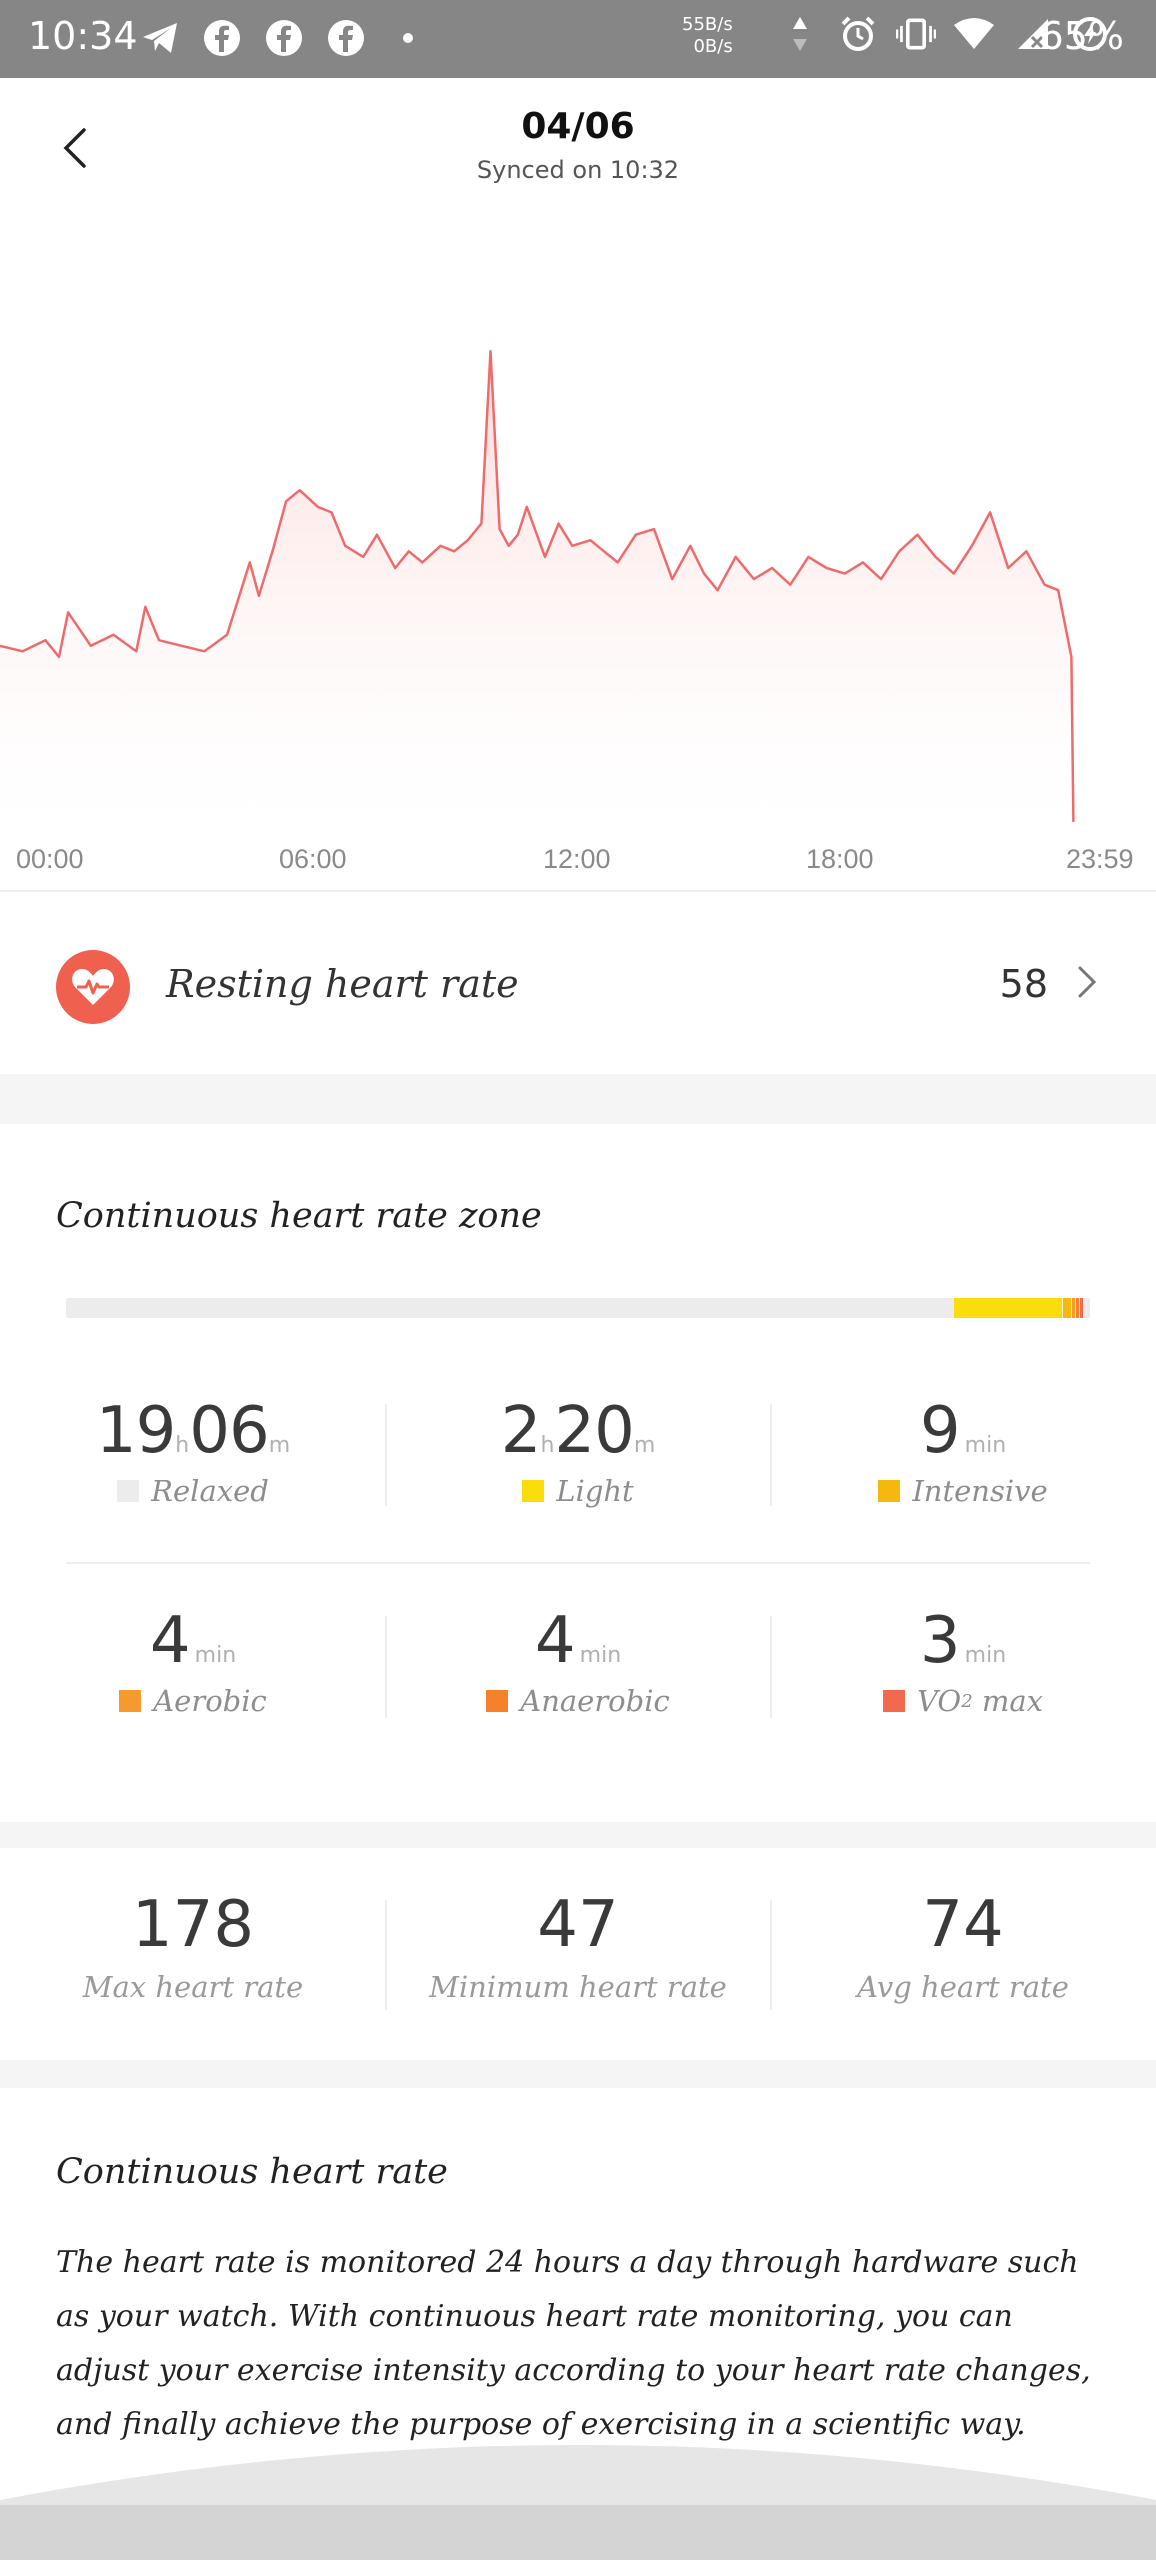  What do you see at coordinates (193, 1925) in the screenshot?
I see `max-hr-value: 178` at bounding box center [193, 1925].